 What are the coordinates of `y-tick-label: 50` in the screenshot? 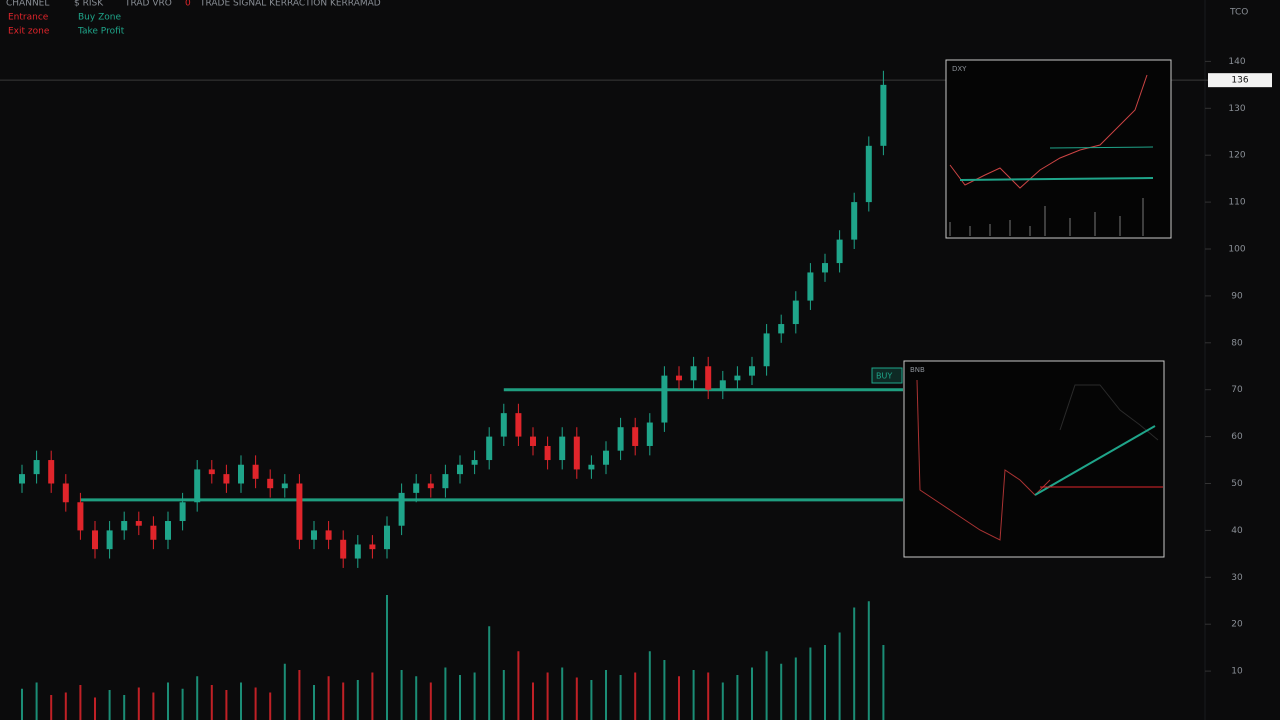 It's located at (1237, 484).